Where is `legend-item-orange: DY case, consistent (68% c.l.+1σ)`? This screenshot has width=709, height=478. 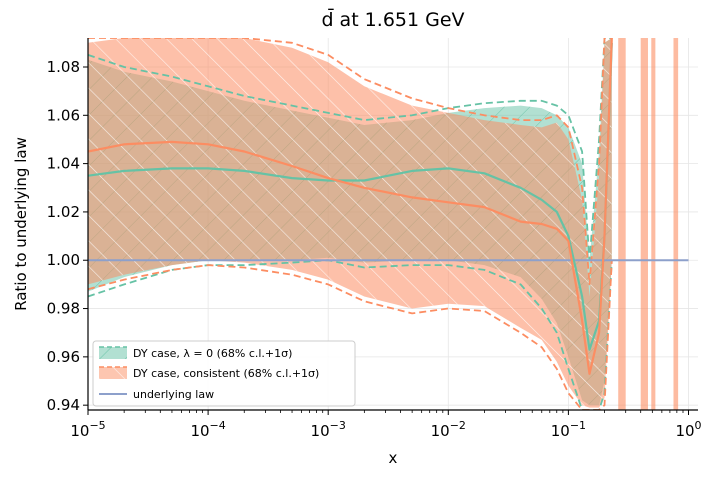 legend-item-orange: DY case, consistent (68% c.l.+1σ) is located at coordinates (209, 373).